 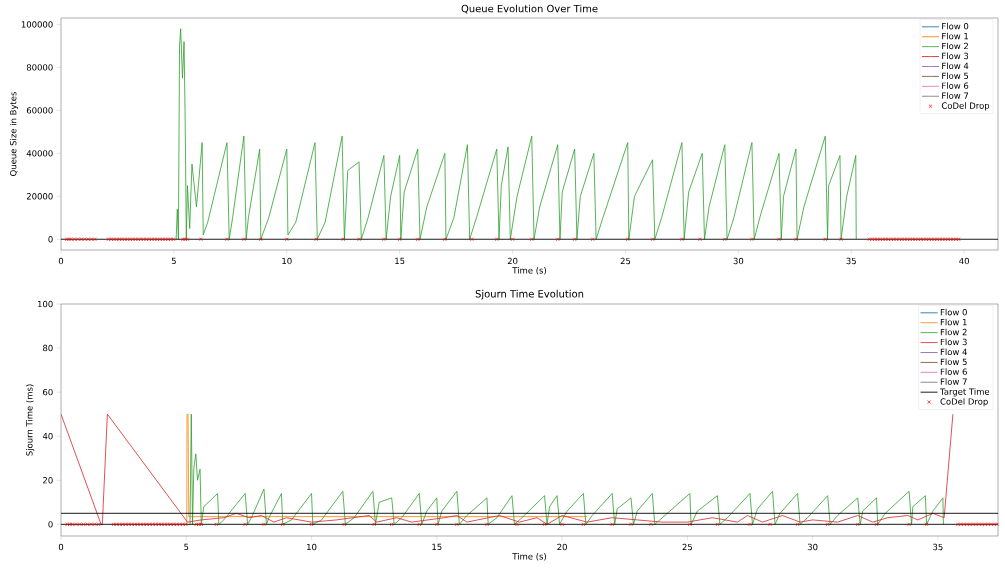 I want to click on y-tick-label: 80, so click(x=48, y=348).